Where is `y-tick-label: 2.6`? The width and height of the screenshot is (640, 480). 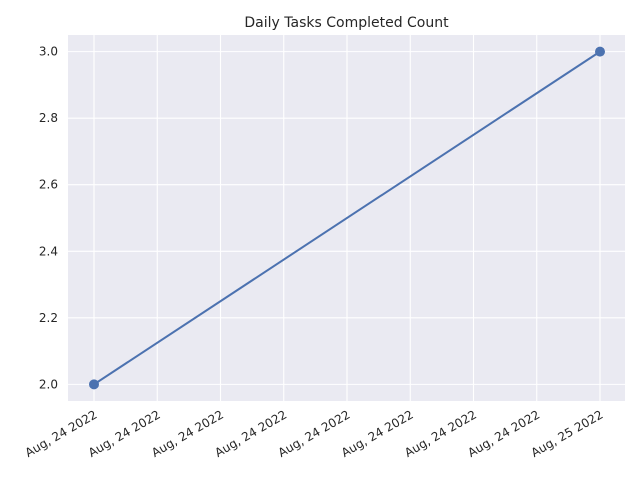 y-tick-label: 2.6 is located at coordinates (48, 185).